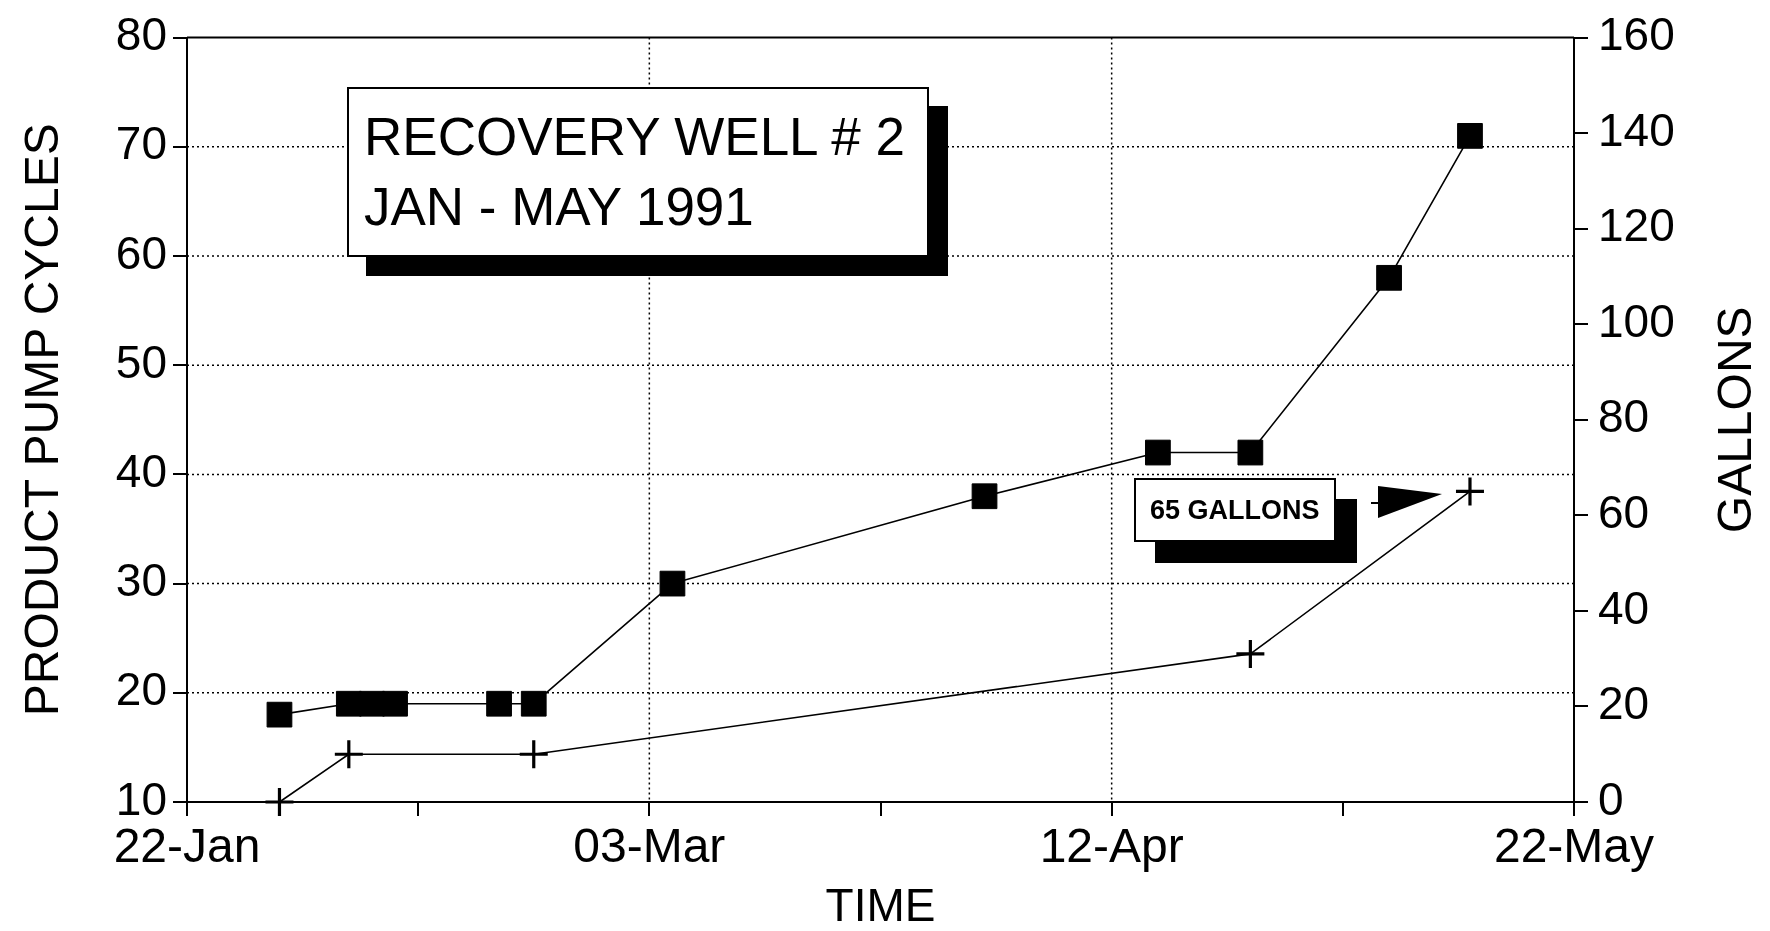 The image size is (1770, 931). I want to click on x-tick-label: 12-Apr, so click(1111, 846).